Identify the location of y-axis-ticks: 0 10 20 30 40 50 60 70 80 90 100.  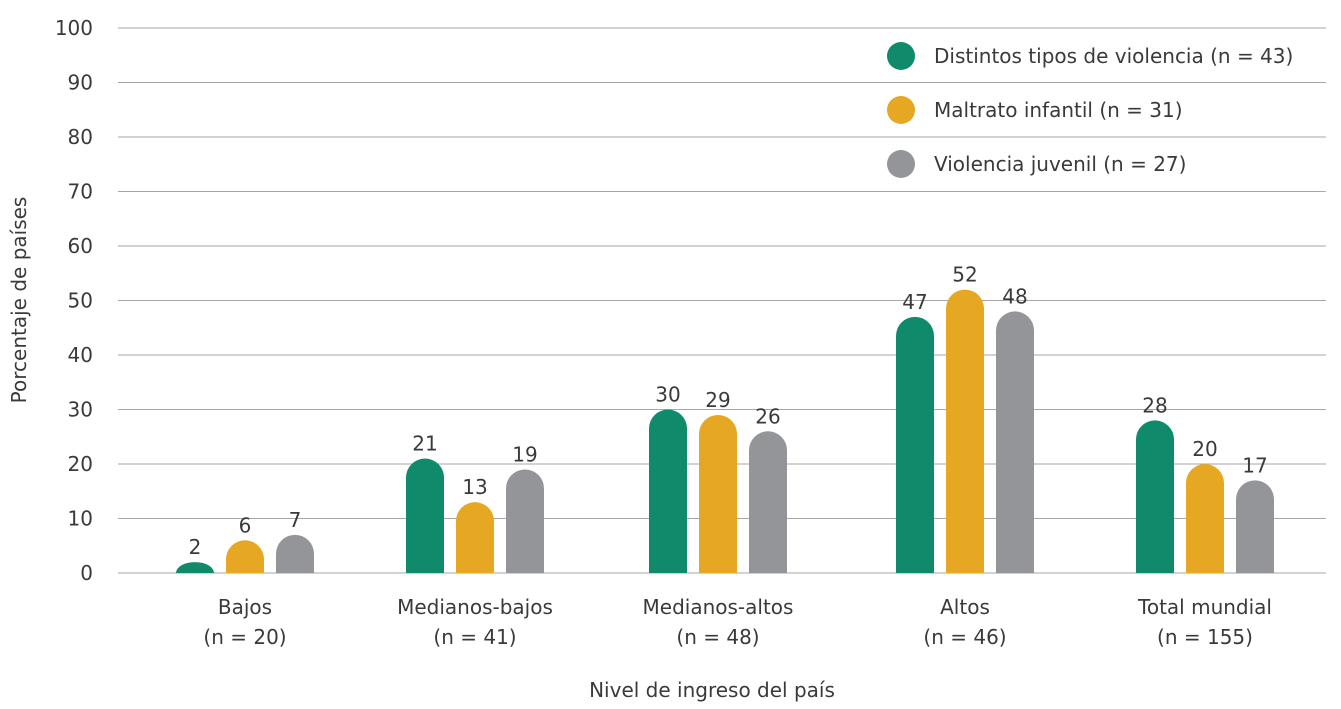
(74, 300).